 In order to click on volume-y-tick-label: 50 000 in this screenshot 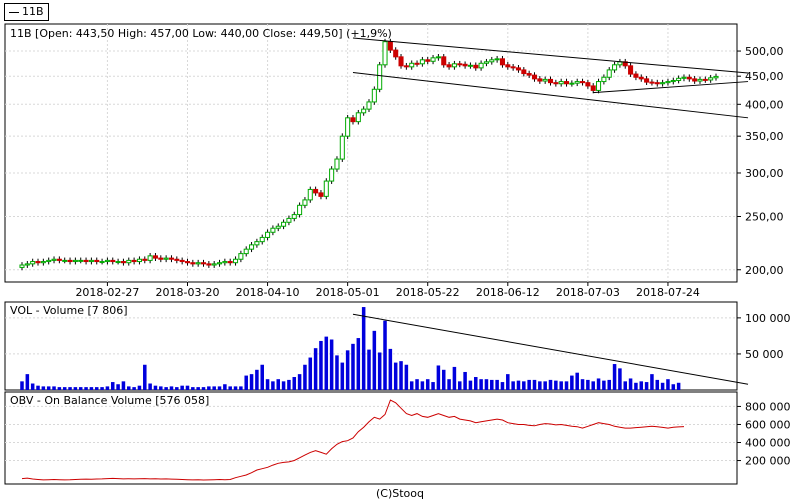, I will do `click(764, 354)`.